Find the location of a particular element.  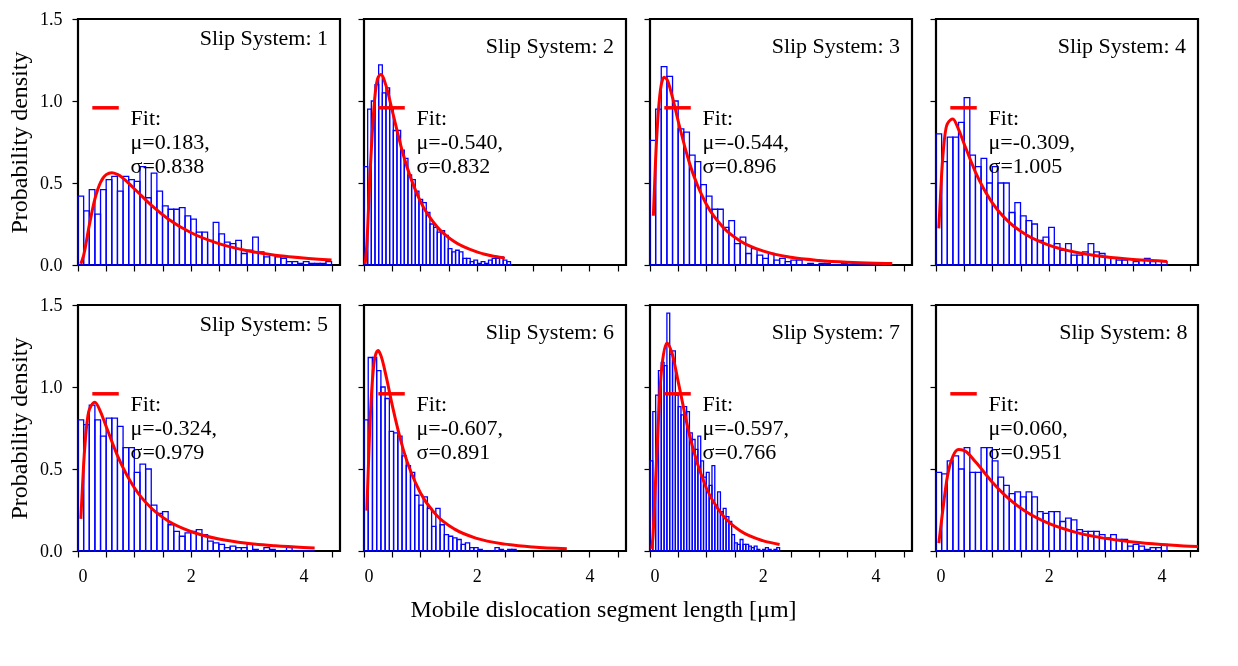

text: Slip System: 8 is located at coordinates (1123, 332).